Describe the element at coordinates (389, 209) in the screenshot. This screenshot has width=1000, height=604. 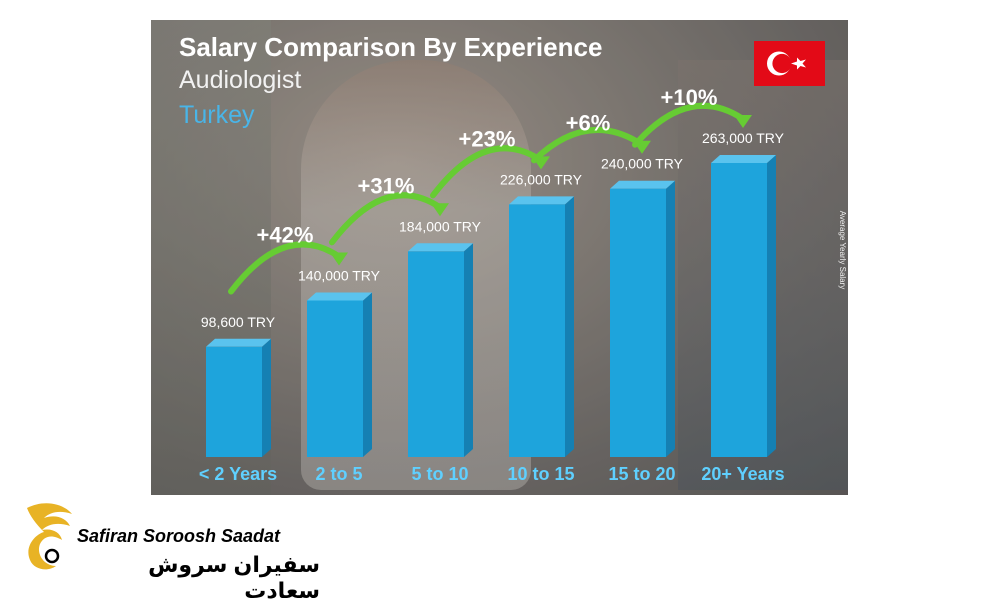
I see `change-arrow-2: +31%` at that location.